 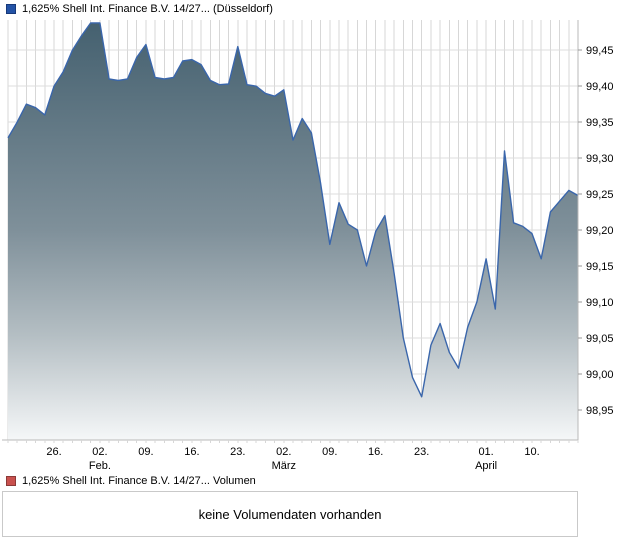 What do you see at coordinates (11, 9) in the screenshot?
I see `price-series-swatch-icon` at bounding box center [11, 9].